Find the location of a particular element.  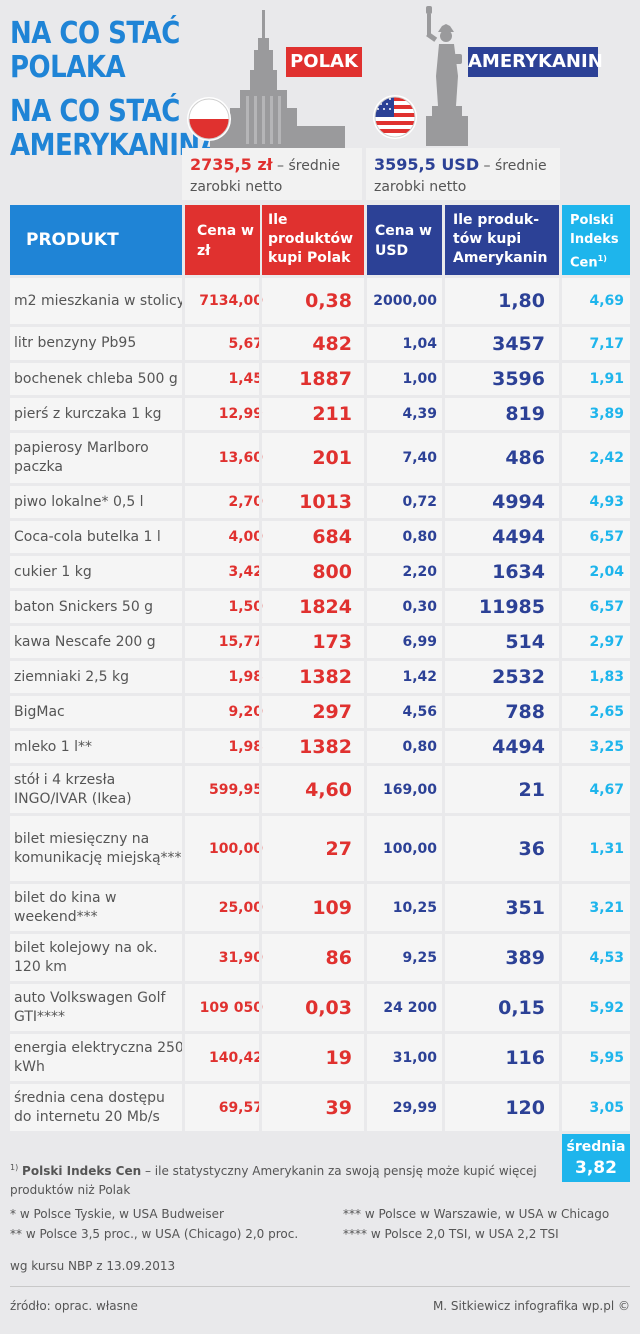

price-index: 4,53 is located at coordinates (606, 957).